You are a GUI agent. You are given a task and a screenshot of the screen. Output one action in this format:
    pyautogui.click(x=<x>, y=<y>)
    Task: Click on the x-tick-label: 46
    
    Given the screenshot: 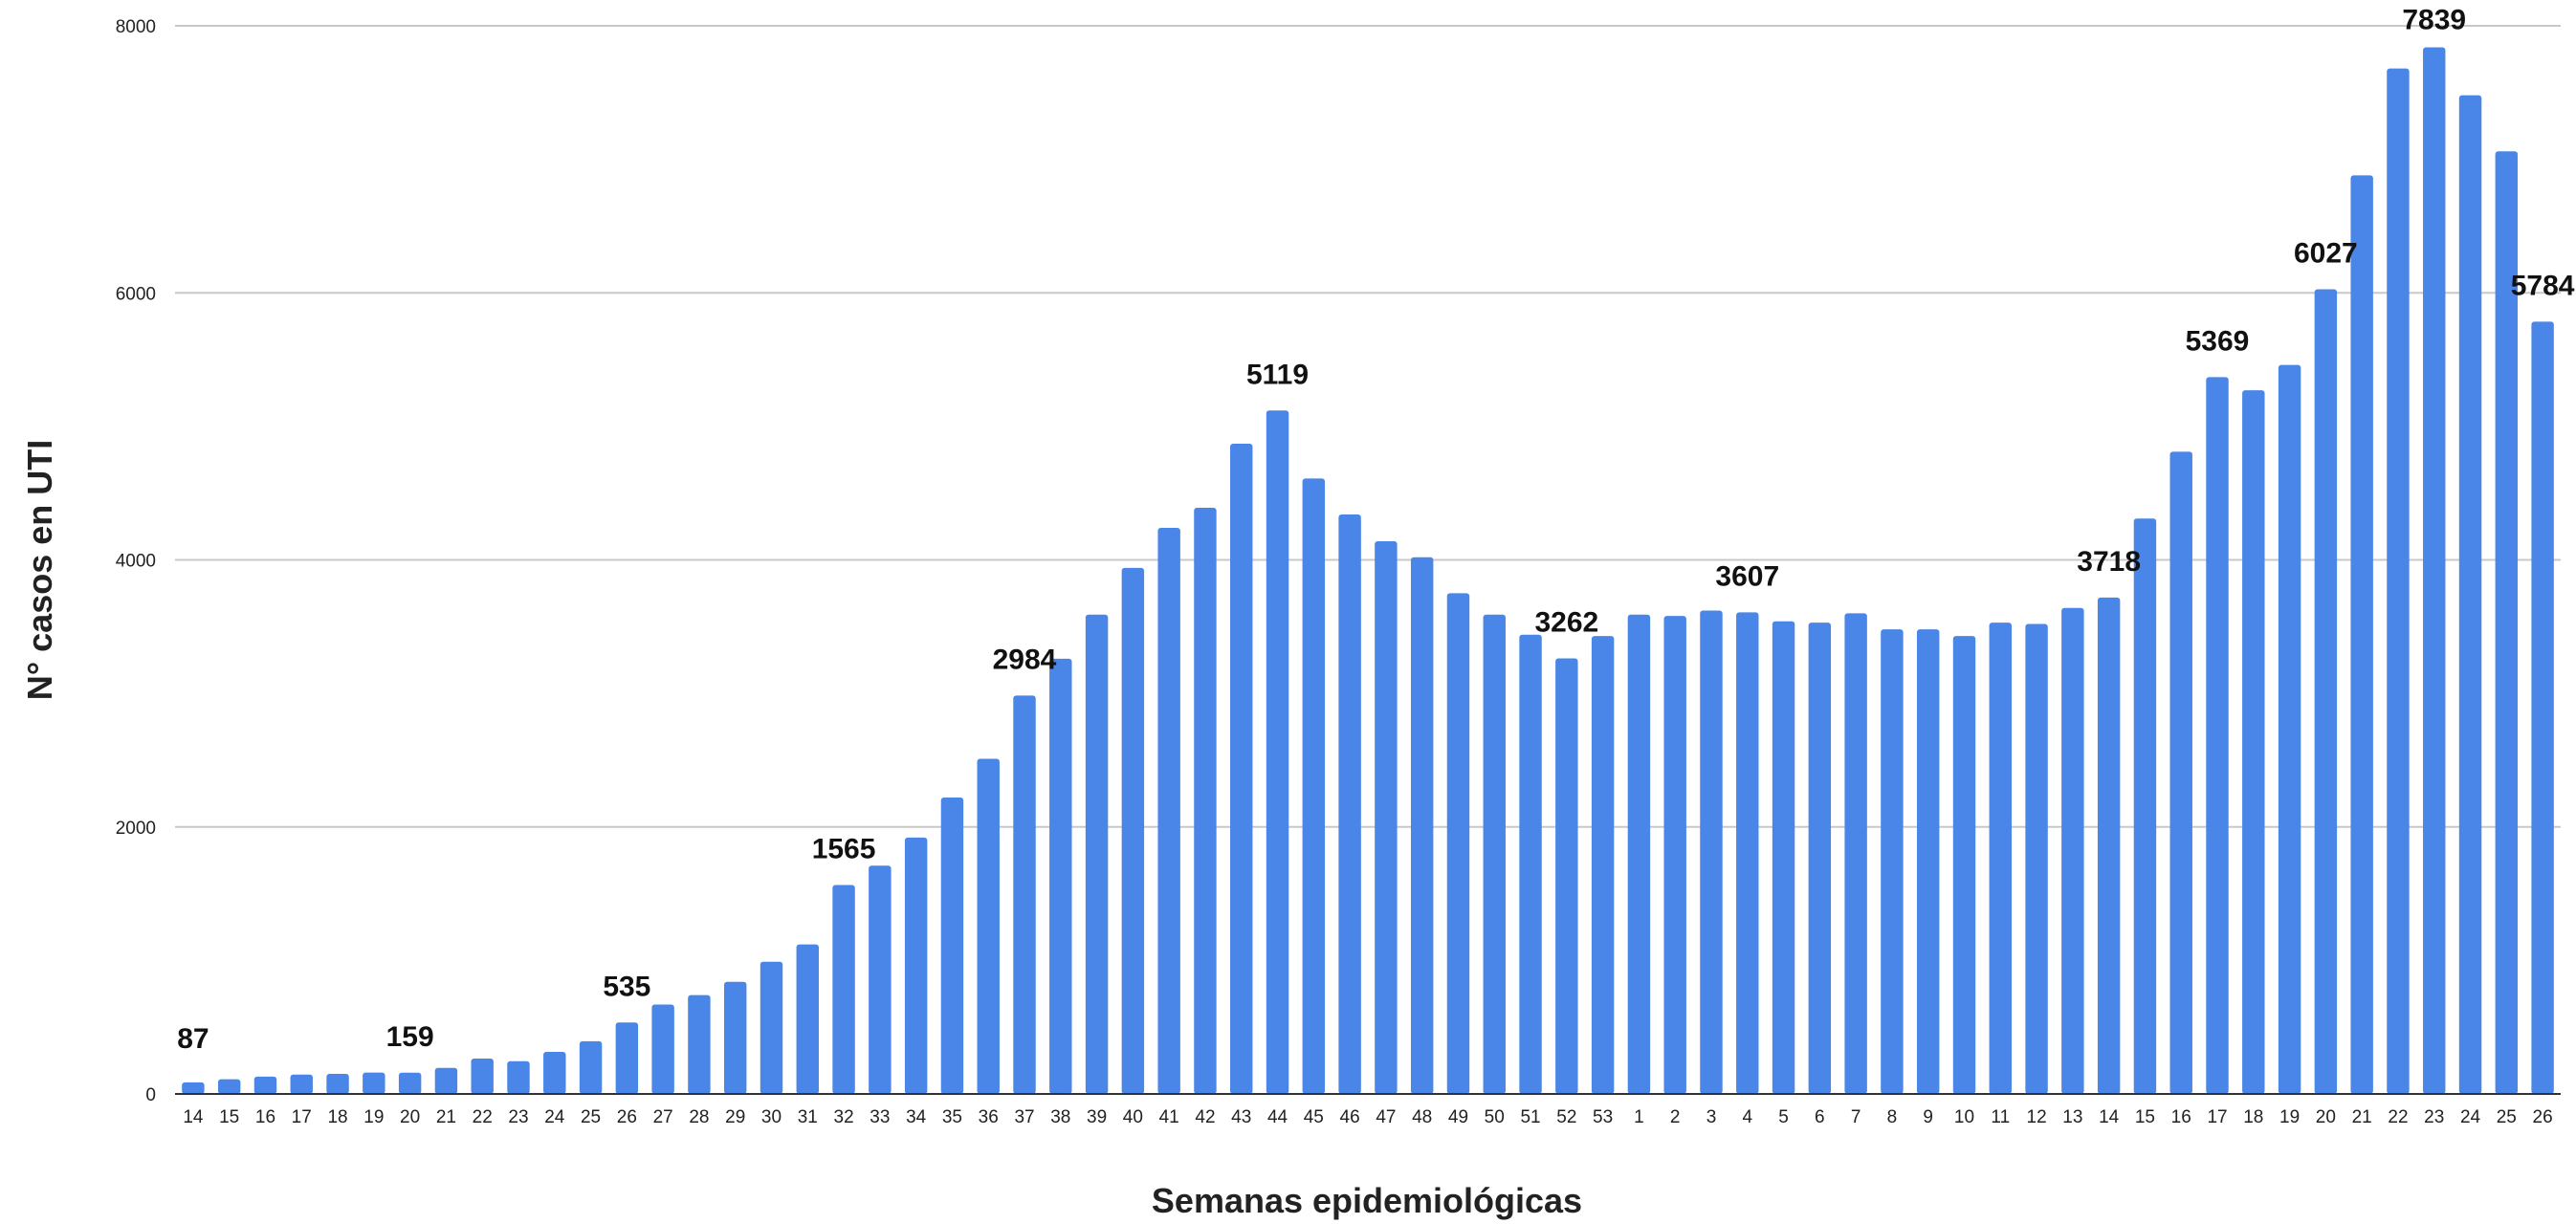 What is the action you would take?
    pyautogui.click(x=1350, y=1117)
    